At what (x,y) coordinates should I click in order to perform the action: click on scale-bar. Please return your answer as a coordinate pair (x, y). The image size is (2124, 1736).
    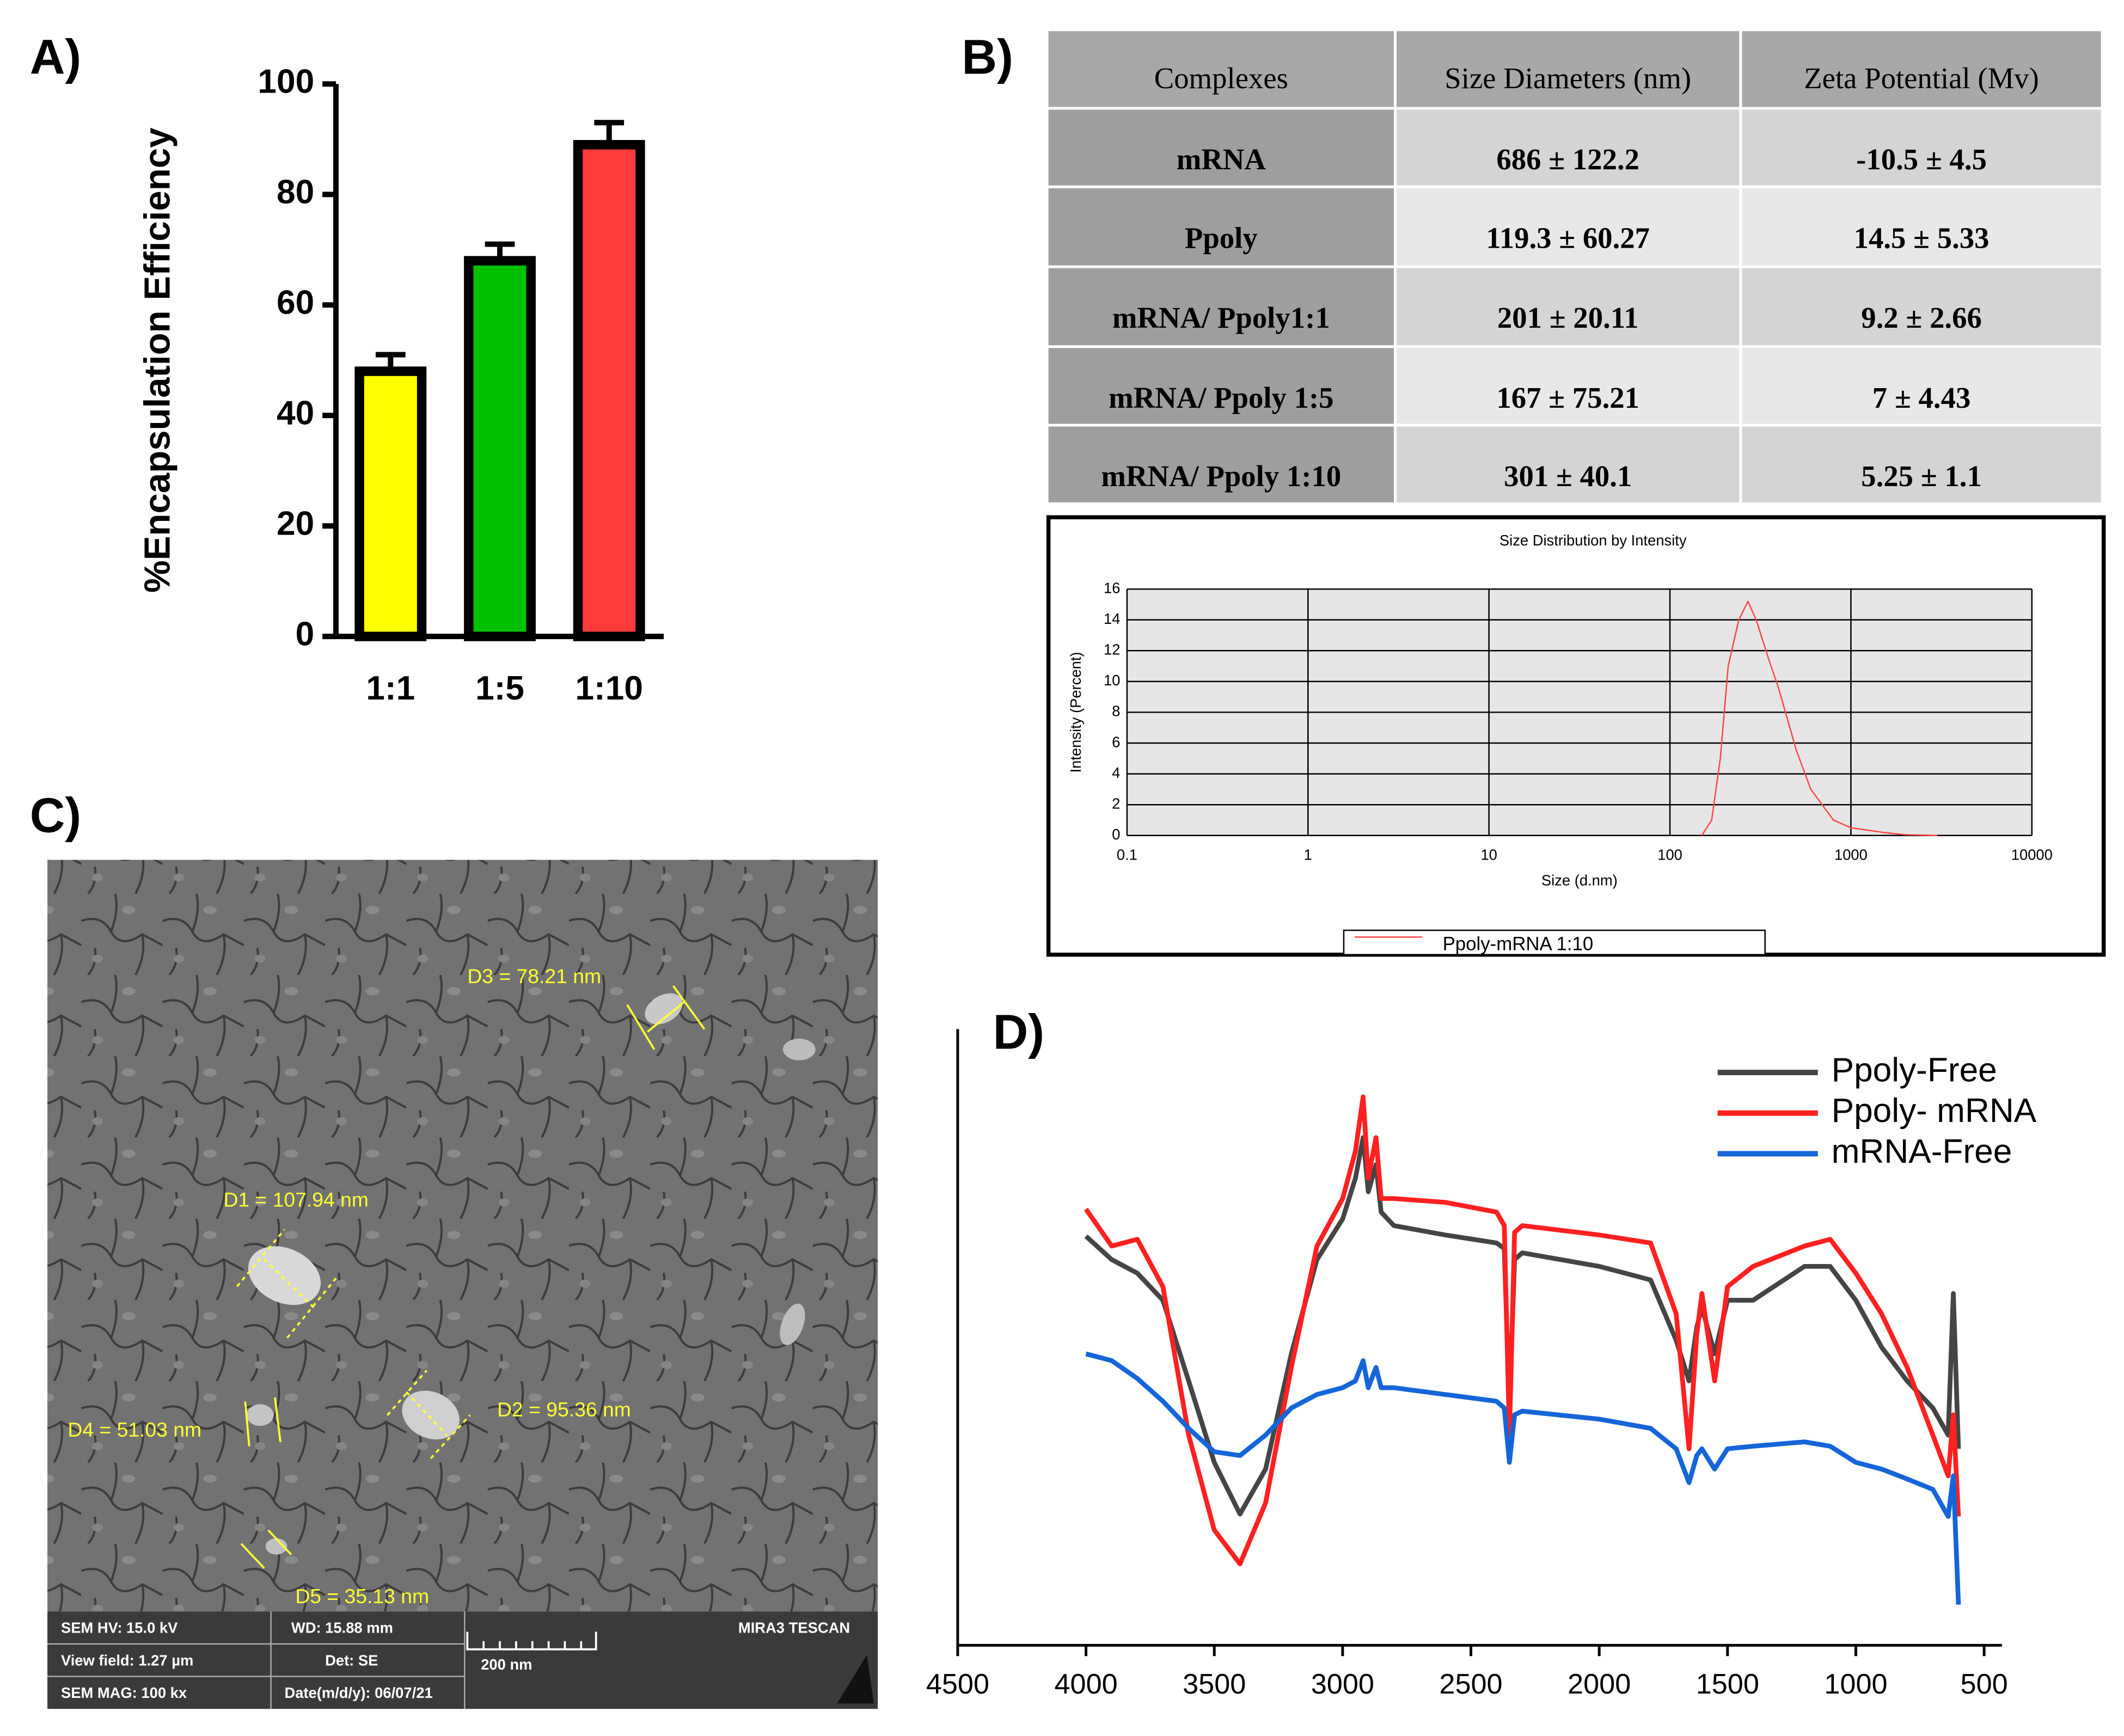
    Looking at the image, I should click on (531, 1641).